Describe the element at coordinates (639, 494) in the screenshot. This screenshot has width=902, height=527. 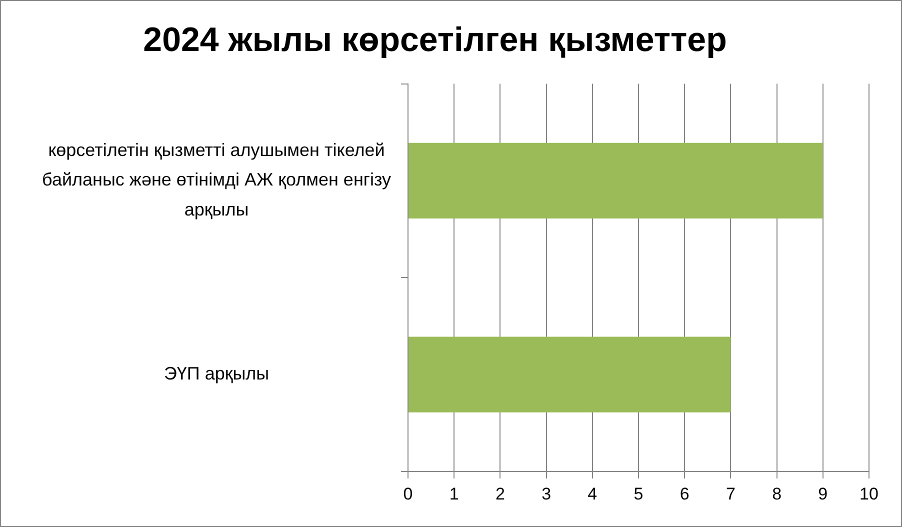
I see `x-tick-label: 5` at that location.